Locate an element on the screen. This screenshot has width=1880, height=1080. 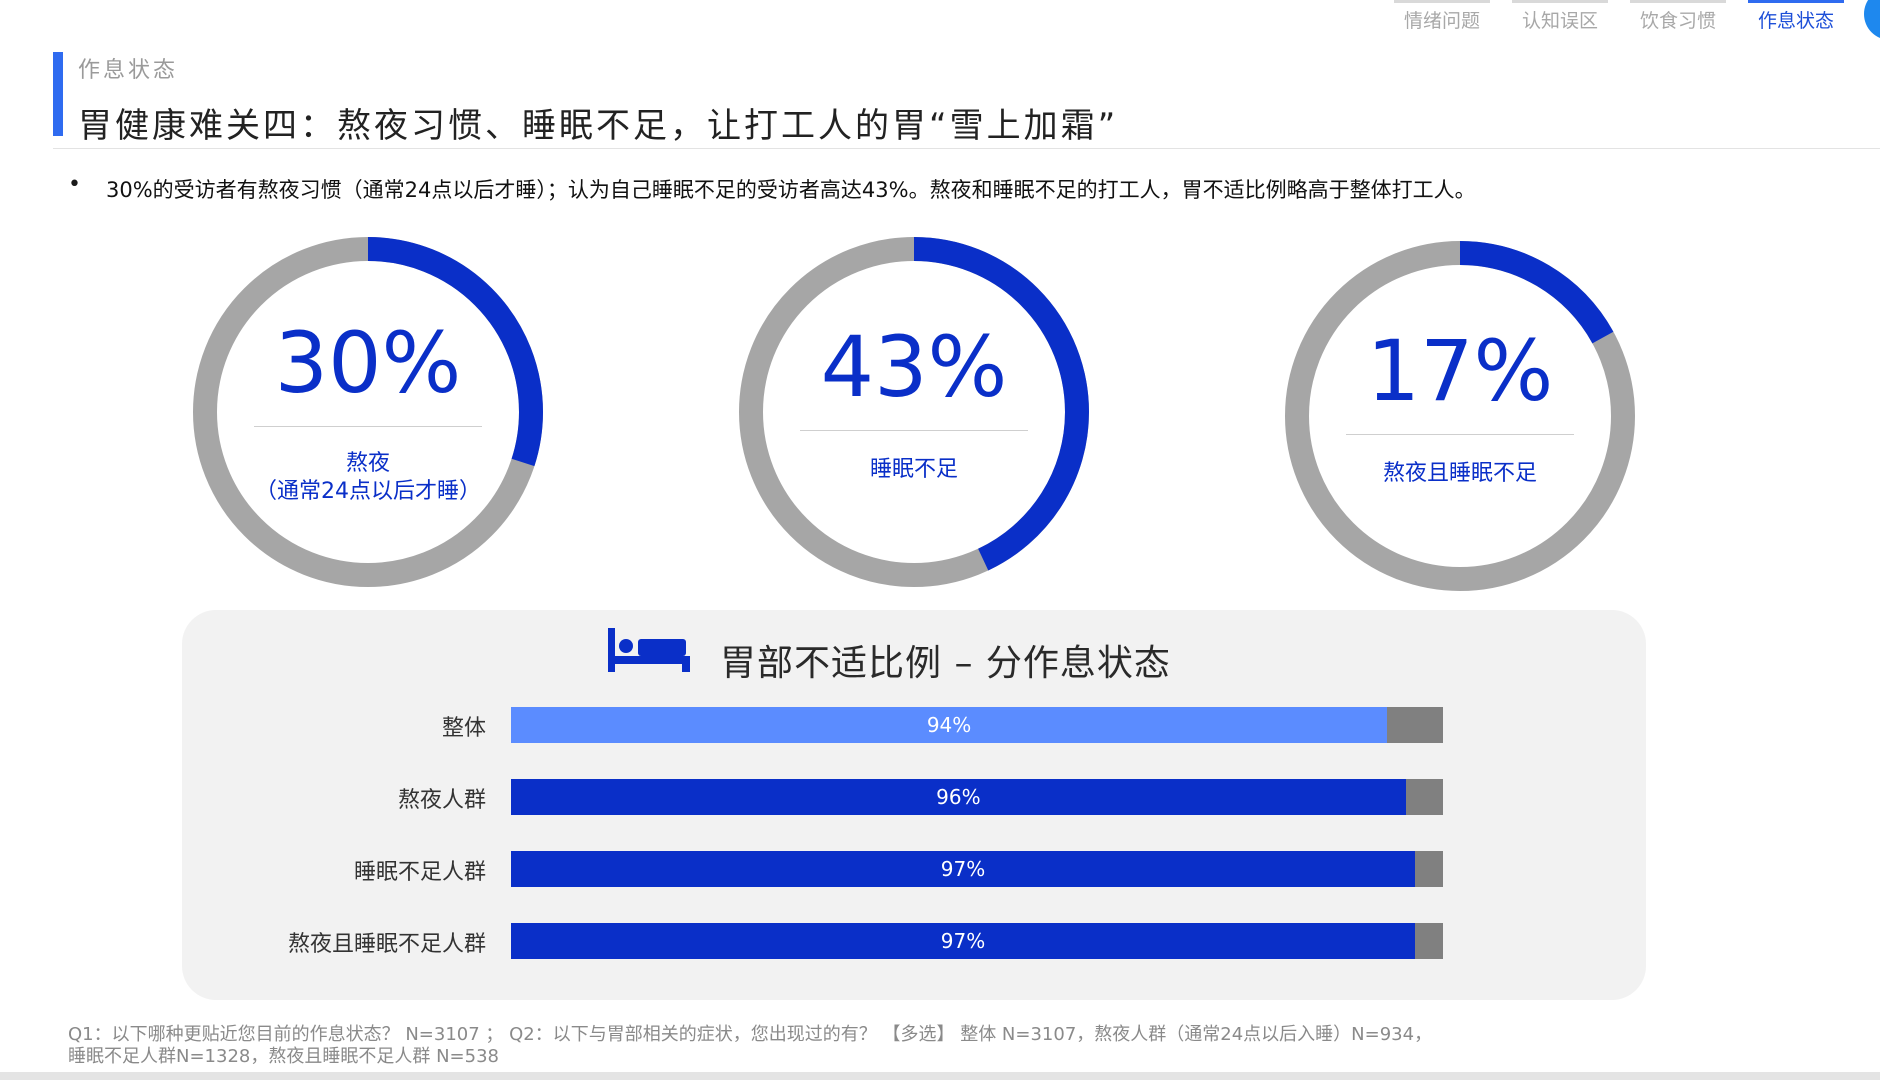
bar-fill-both is located at coordinates (963, 941).